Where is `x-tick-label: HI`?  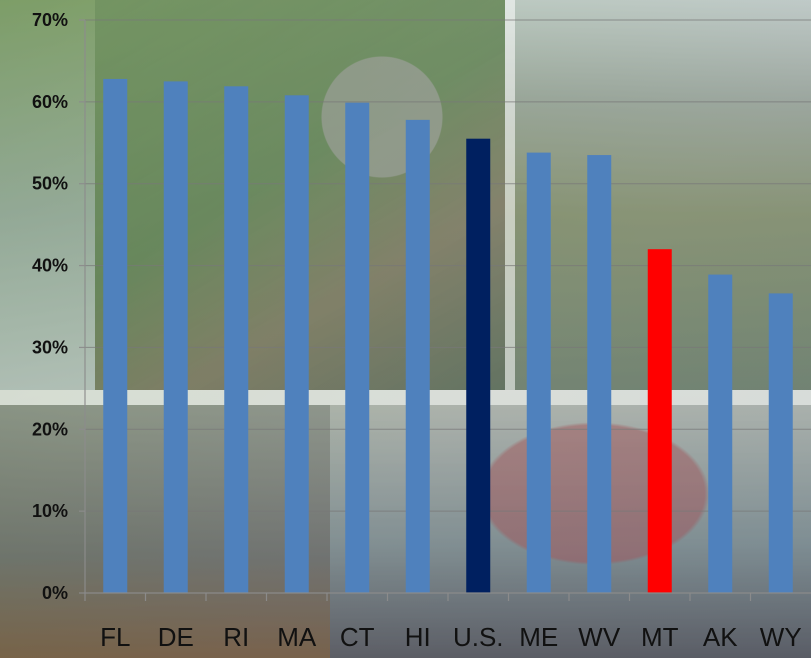 x-tick-label: HI is located at coordinates (418, 637).